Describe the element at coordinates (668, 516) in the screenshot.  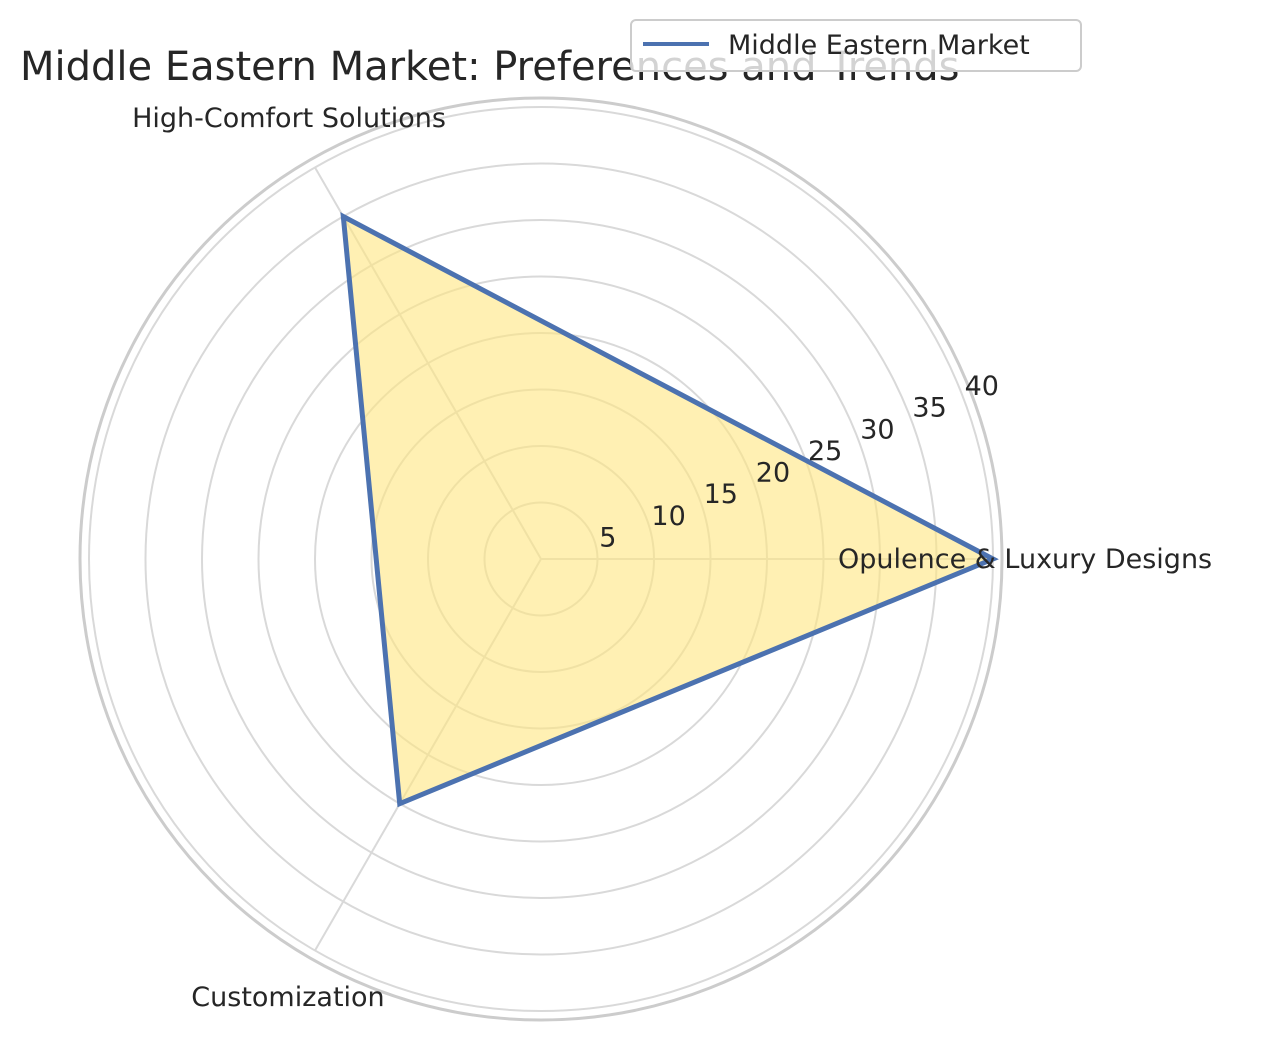
I see `radial-tick-label: 10` at that location.